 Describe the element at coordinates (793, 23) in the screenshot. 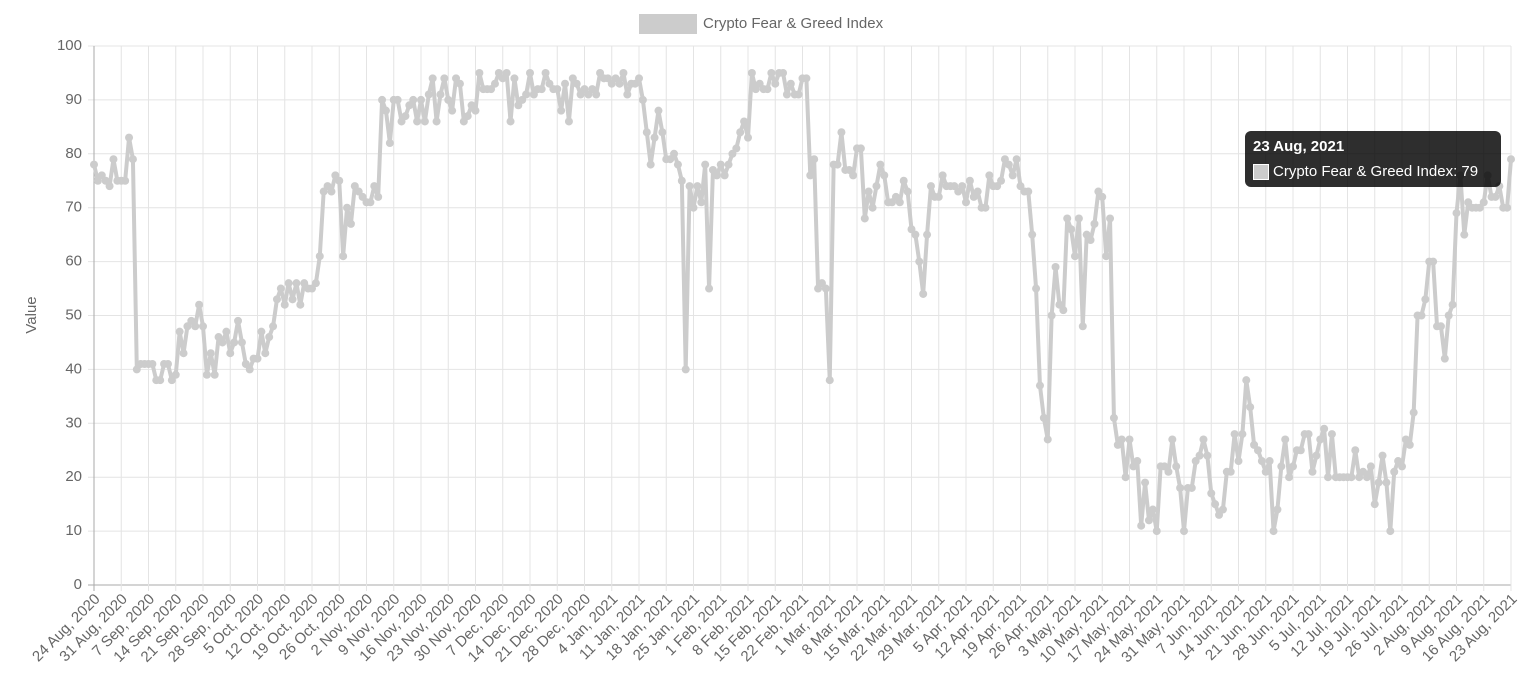

I see `legend-label: Crypto Fear & Greed Index` at that location.